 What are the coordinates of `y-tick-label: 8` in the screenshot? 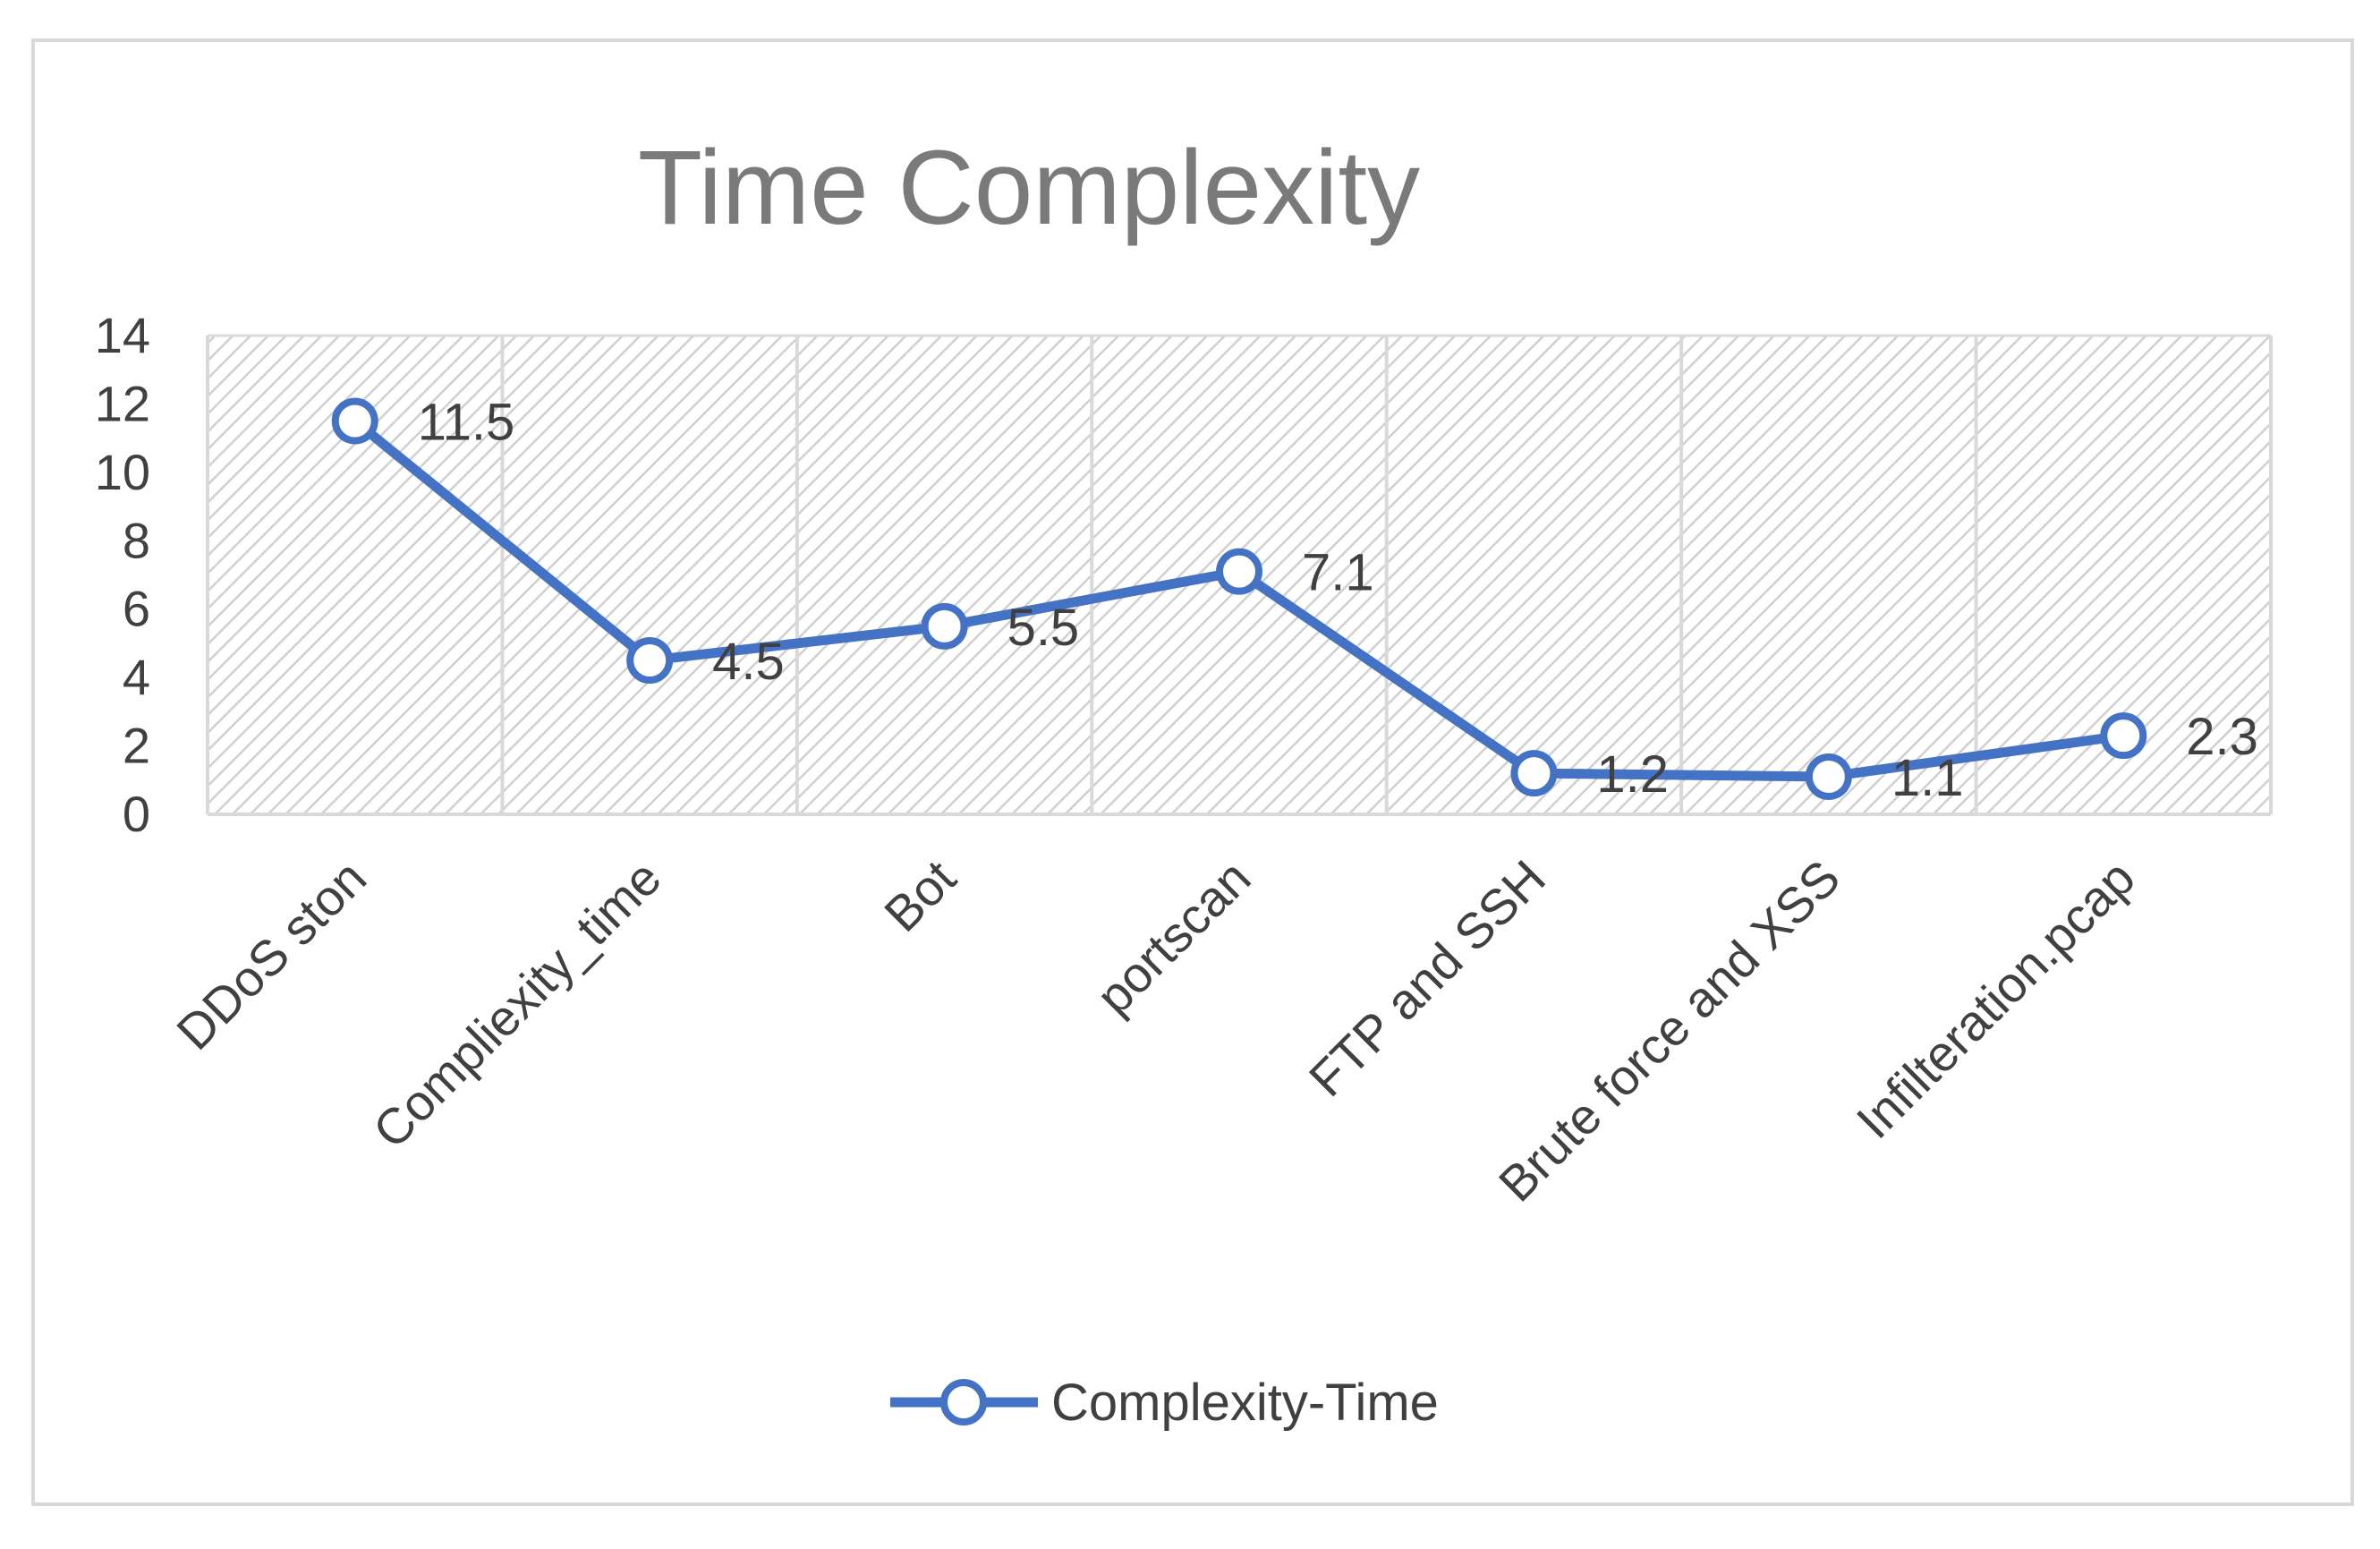 It's located at (136, 540).